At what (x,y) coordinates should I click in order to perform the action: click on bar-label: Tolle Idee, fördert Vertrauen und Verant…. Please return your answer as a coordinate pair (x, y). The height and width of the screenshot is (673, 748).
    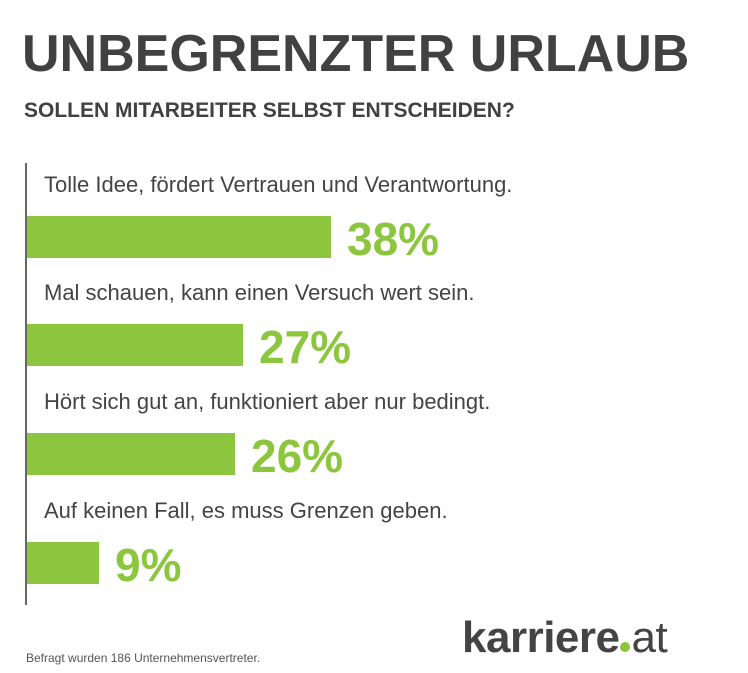
    Looking at the image, I should click on (278, 184).